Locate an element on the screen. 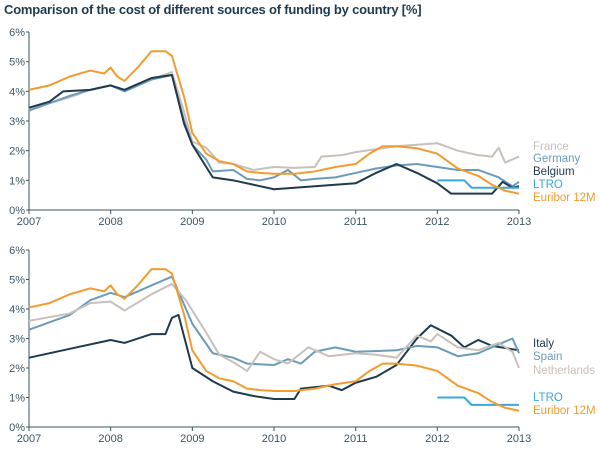 This screenshot has width=600, height=450. legend-label-france: France is located at coordinates (551, 147).